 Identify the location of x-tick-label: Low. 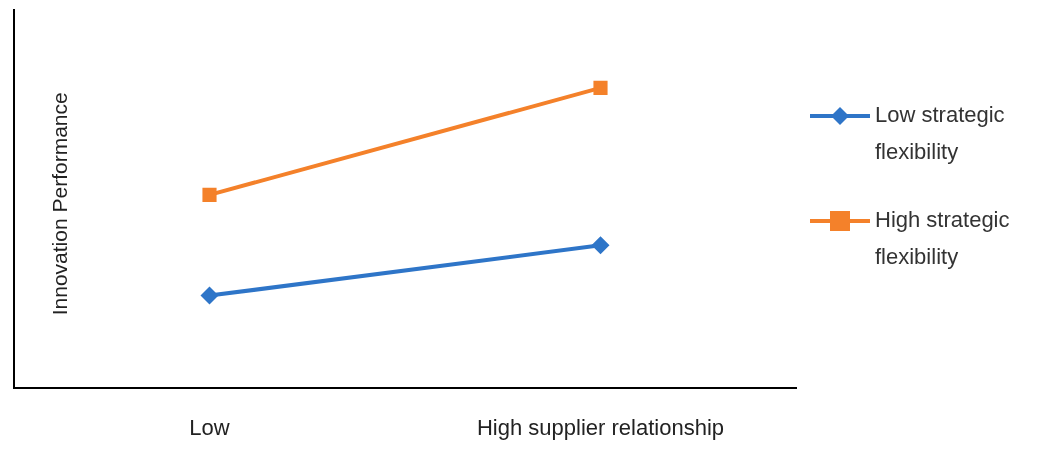
(209, 427).